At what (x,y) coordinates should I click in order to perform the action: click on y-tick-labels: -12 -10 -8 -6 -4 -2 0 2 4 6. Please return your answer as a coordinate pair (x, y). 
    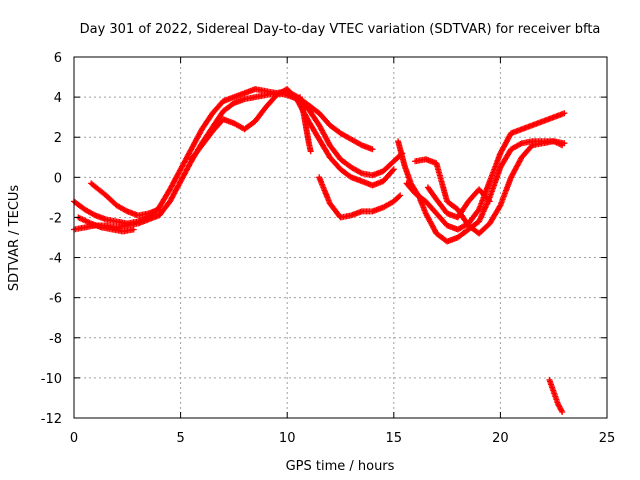
    Looking at the image, I should click on (51, 239).